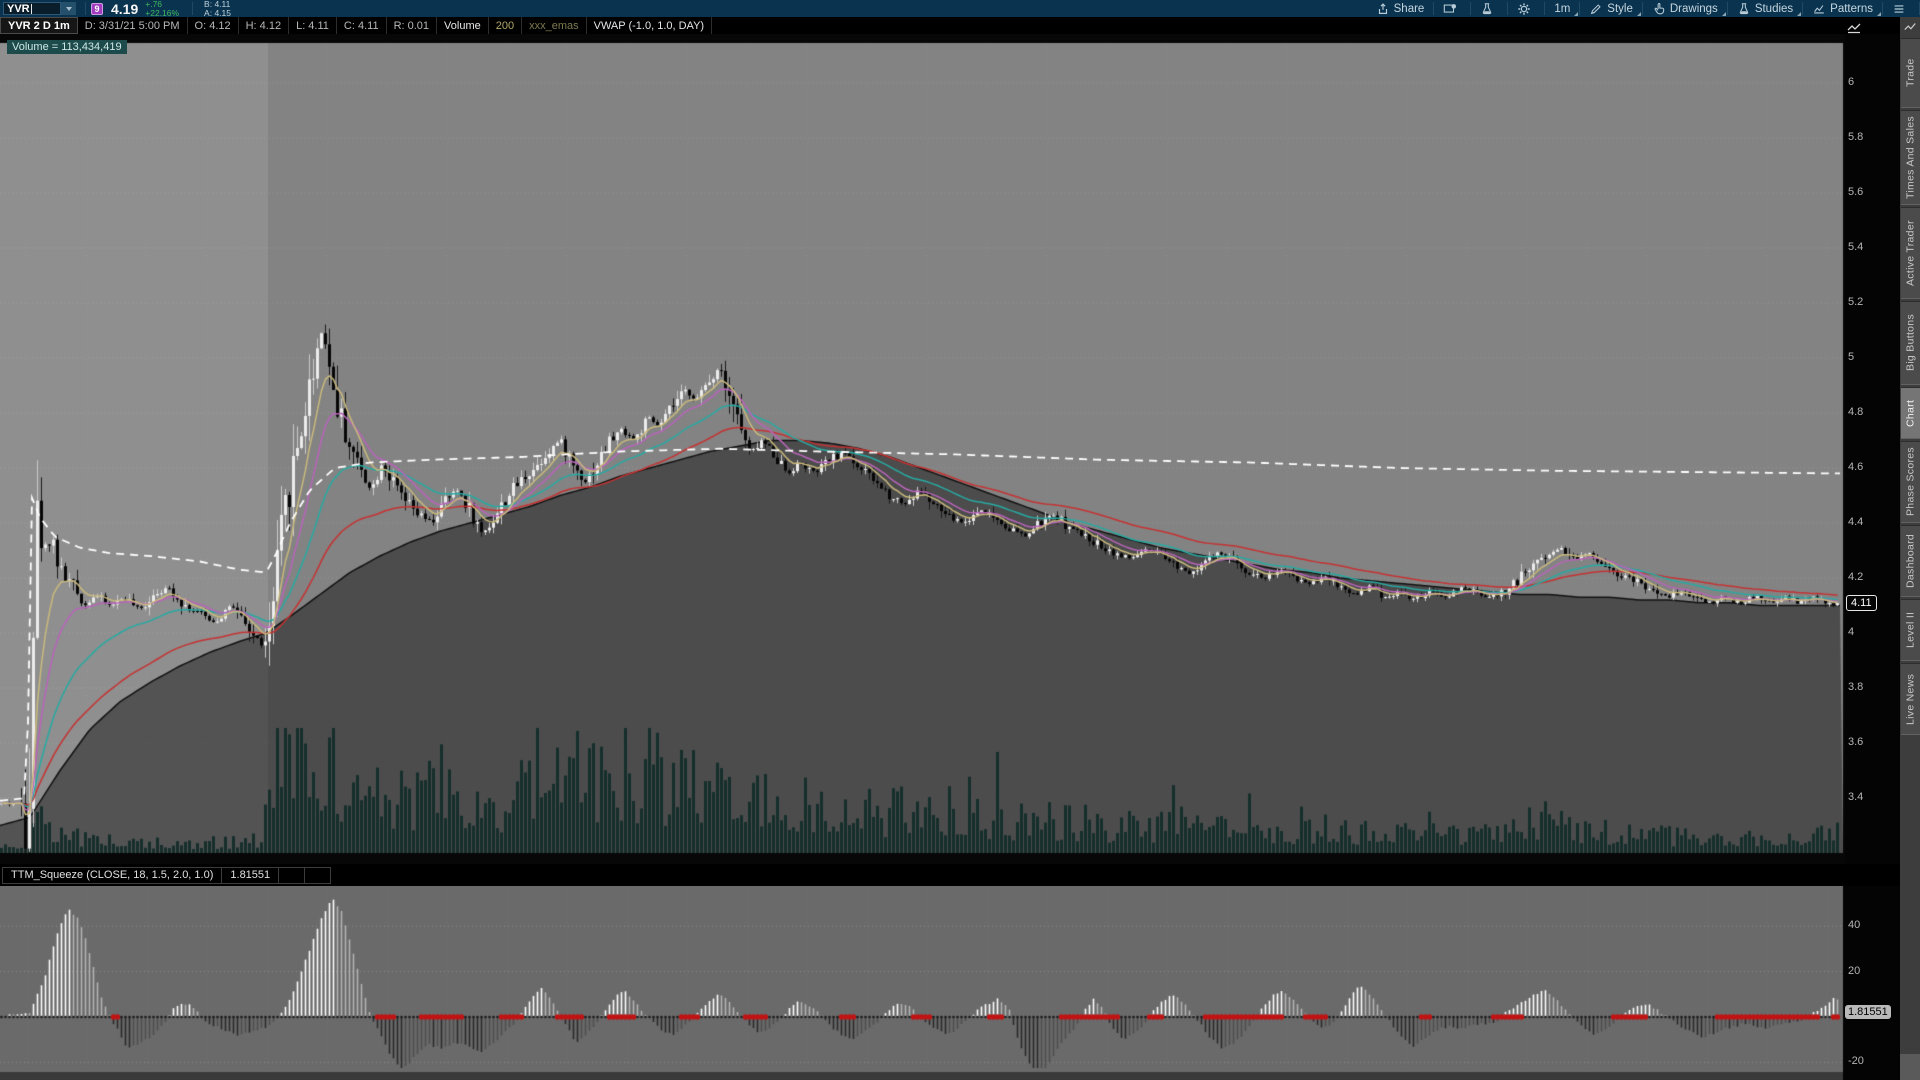 This screenshot has height=1080, width=1920. I want to click on share-button-label: Share, so click(1409, 8).